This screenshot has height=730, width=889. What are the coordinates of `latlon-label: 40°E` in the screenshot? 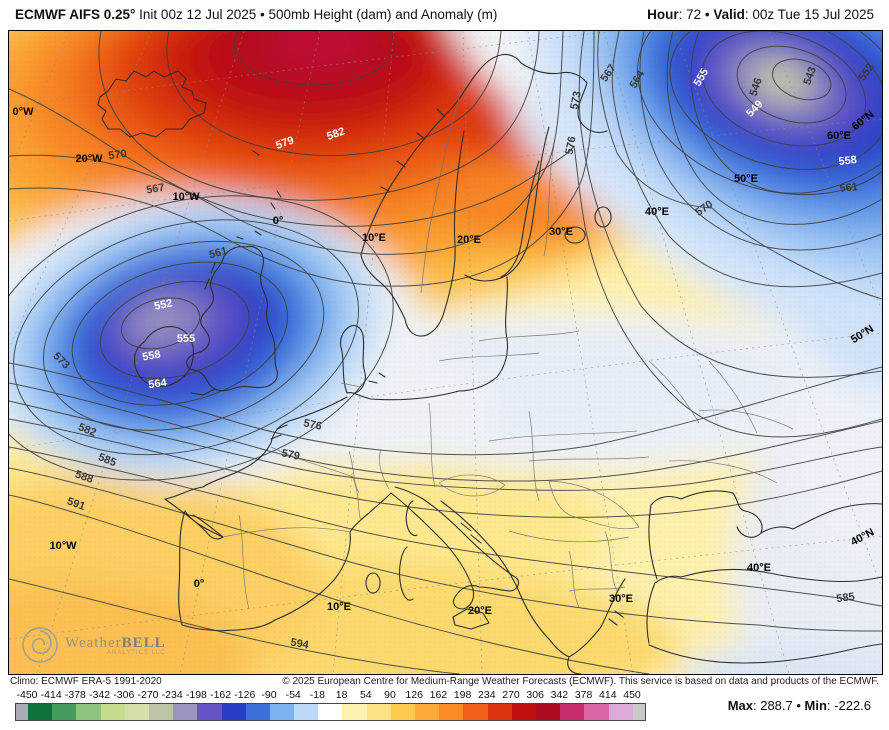 It's located at (759, 568).